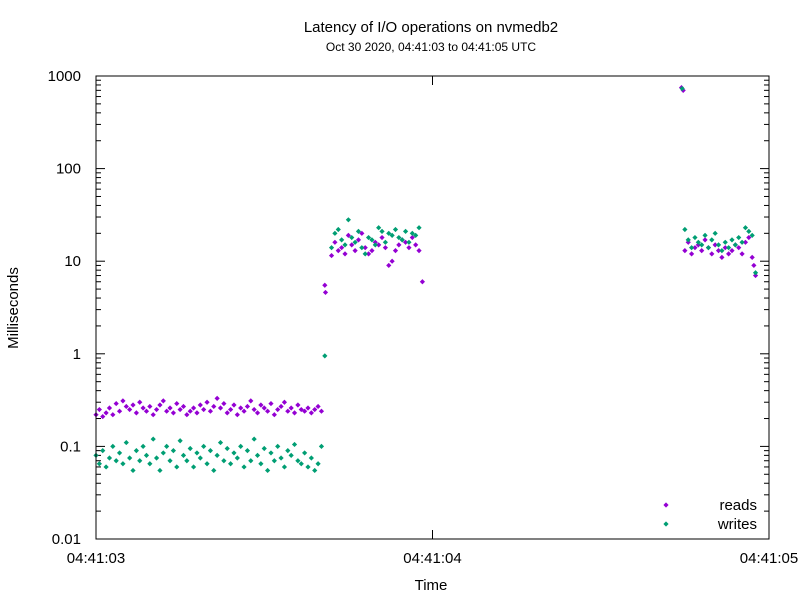 The height and width of the screenshot is (600, 800). What do you see at coordinates (666, 524) in the screenshot?
I see `legend-marker` at bounding box center [666, 524].